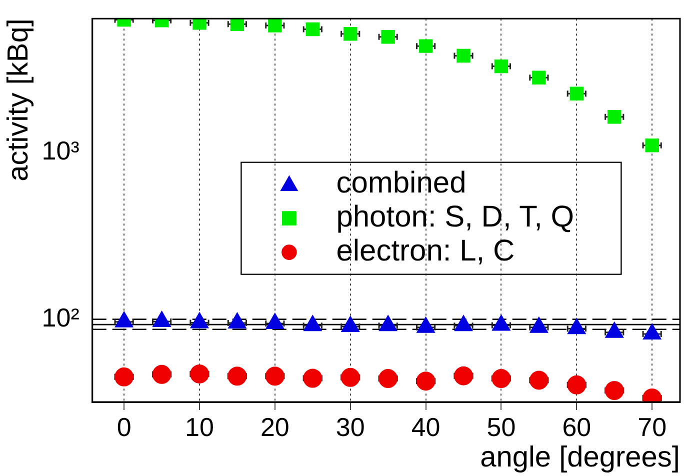 This screenshot has height=476, width=696. Describe the element at coordinates (425, 251) in the screenshot. I see `legend-label: electron: L, C` at that location.